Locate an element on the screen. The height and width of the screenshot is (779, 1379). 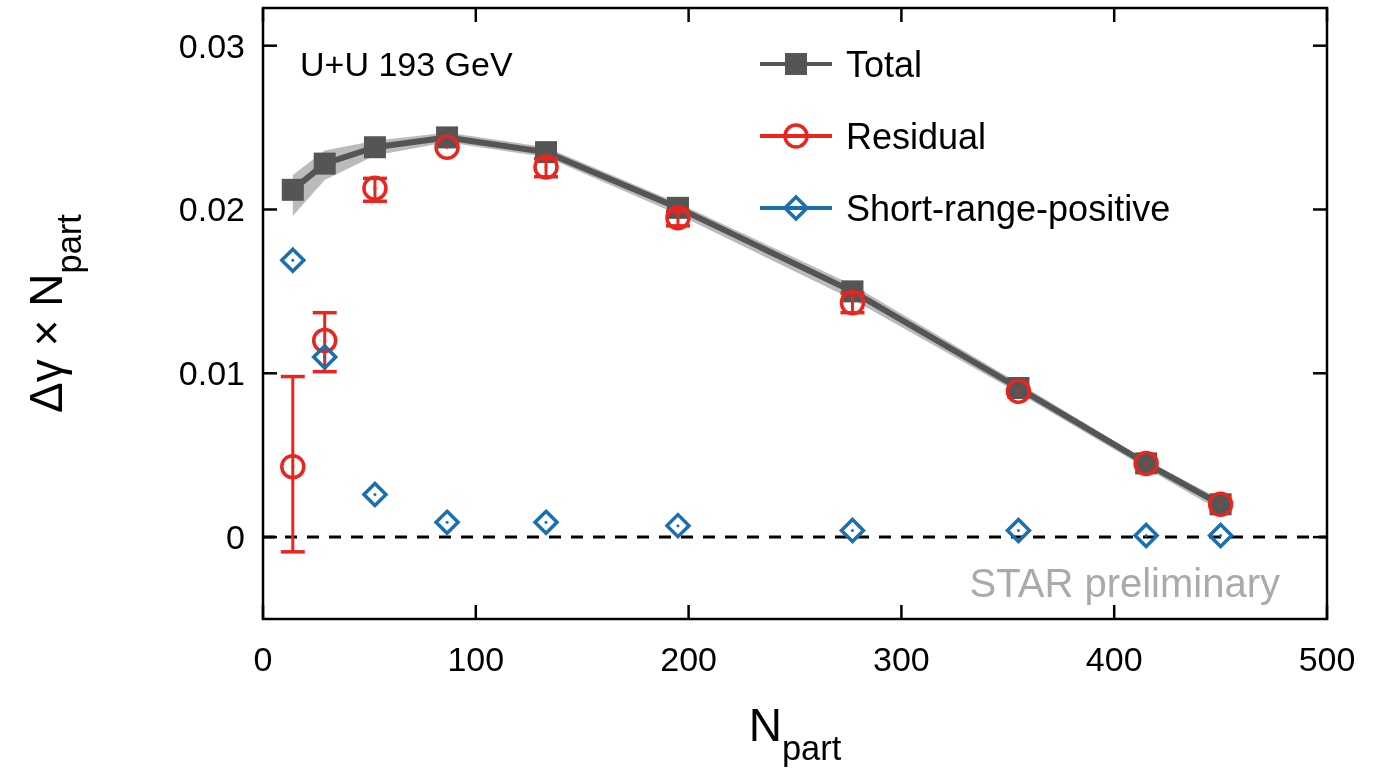
annotation: U+U 193 GeV is located at coordinates (406, 64).